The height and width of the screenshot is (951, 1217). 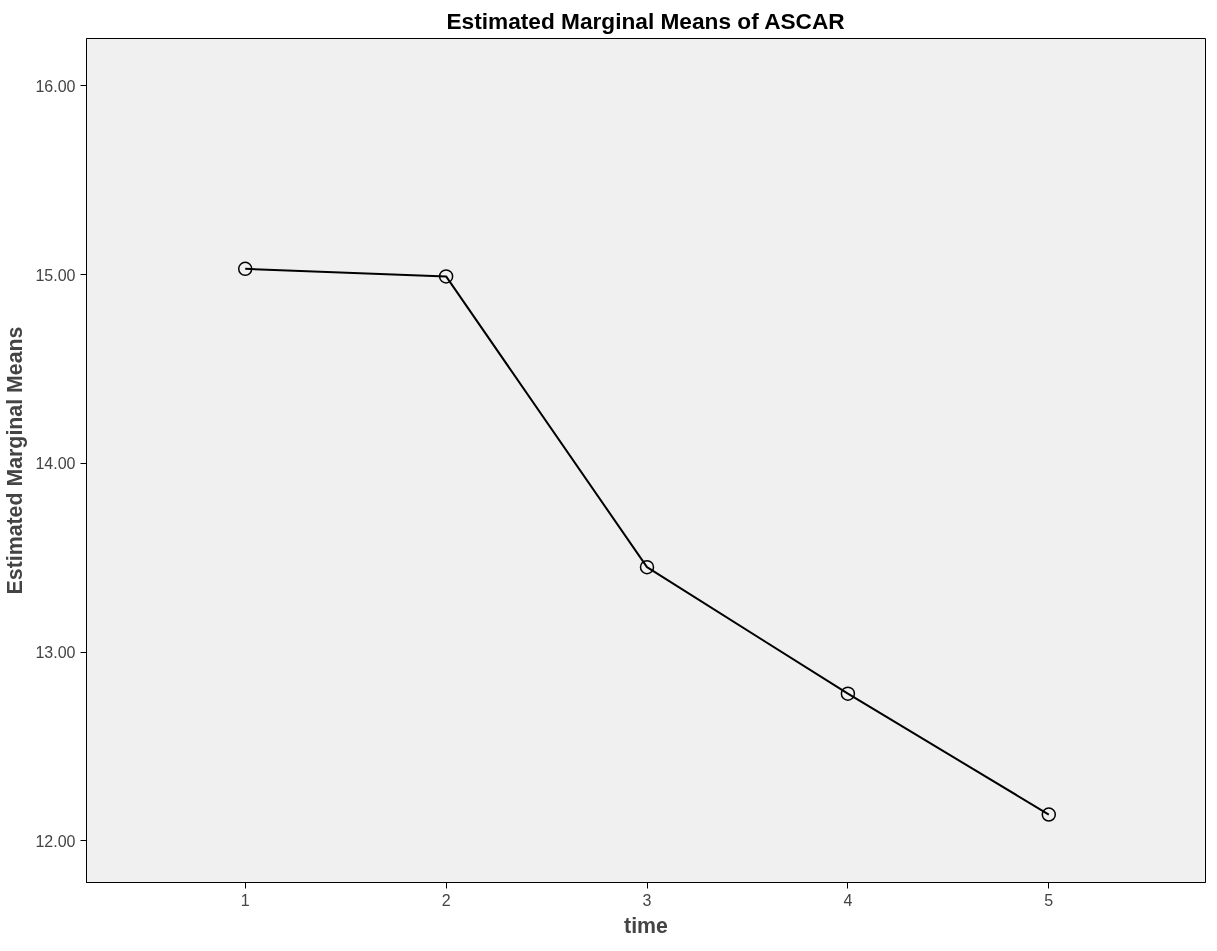 What do you see at coordinates (646, 925) in the screenshot?
I see `x-axis-title: time` at bounding box center [646, 925].